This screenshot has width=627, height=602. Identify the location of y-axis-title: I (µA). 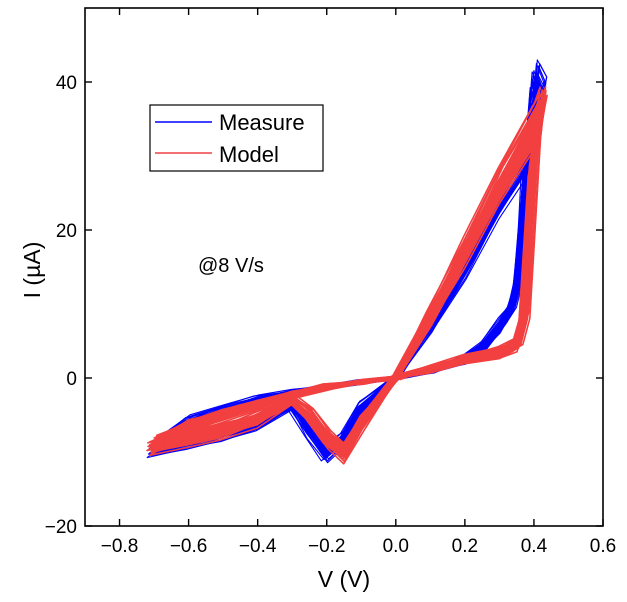
(32, 270).